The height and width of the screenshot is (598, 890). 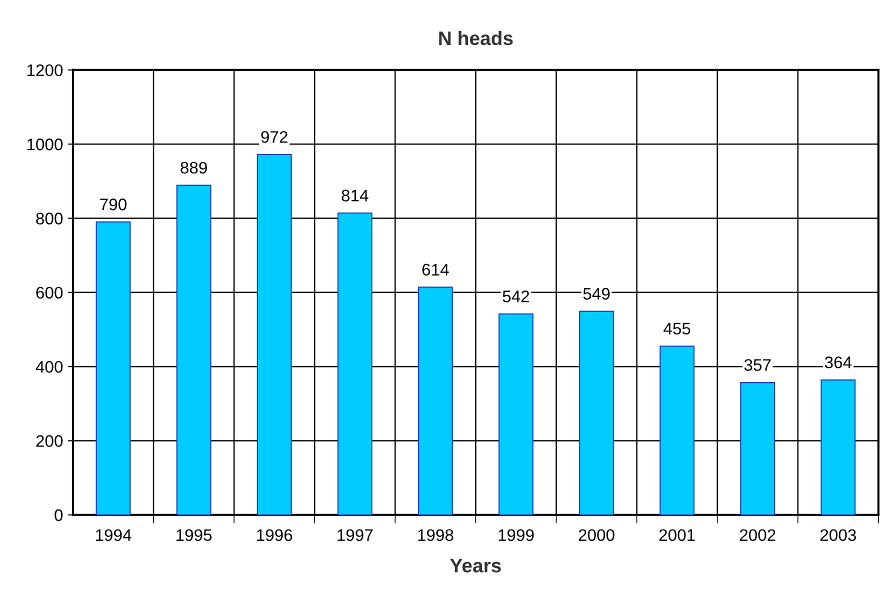 I want to click on data-label: 549, so click(x=596, y=294).